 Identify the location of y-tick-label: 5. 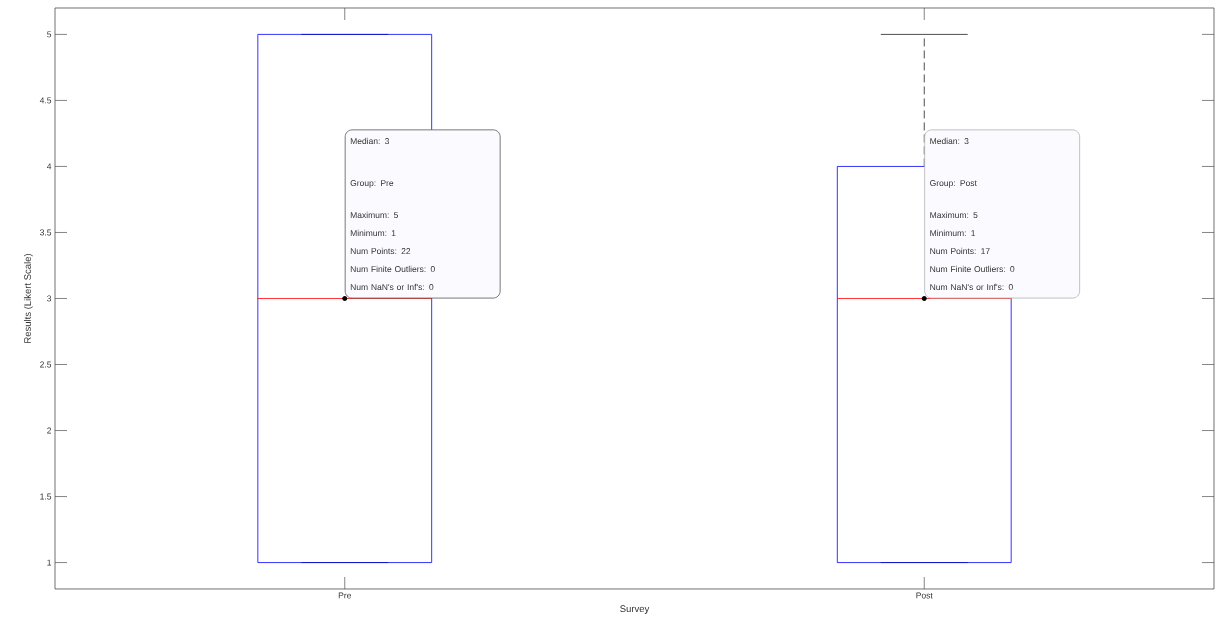
(49, 34).